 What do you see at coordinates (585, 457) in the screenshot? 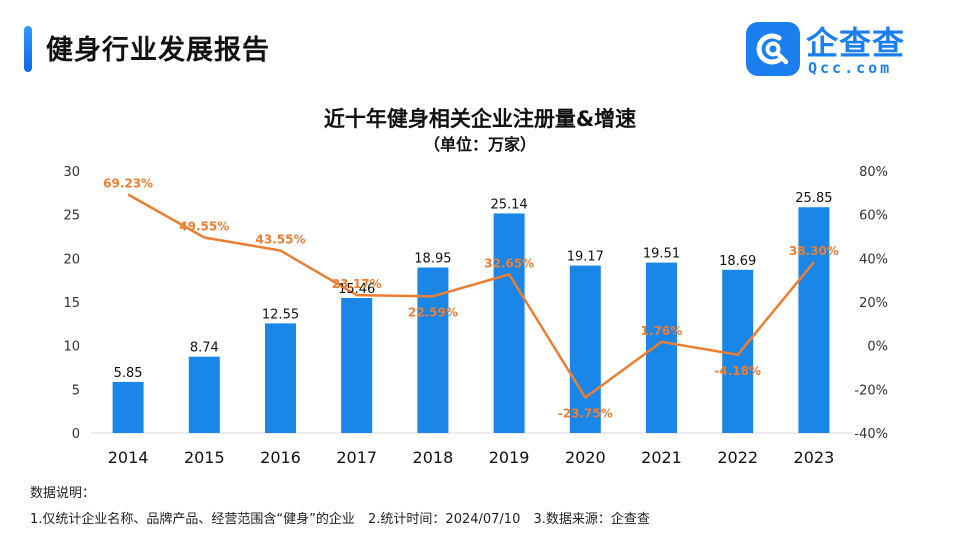
I see `x-tick-label: 2020` at bounding box center [585, 457].